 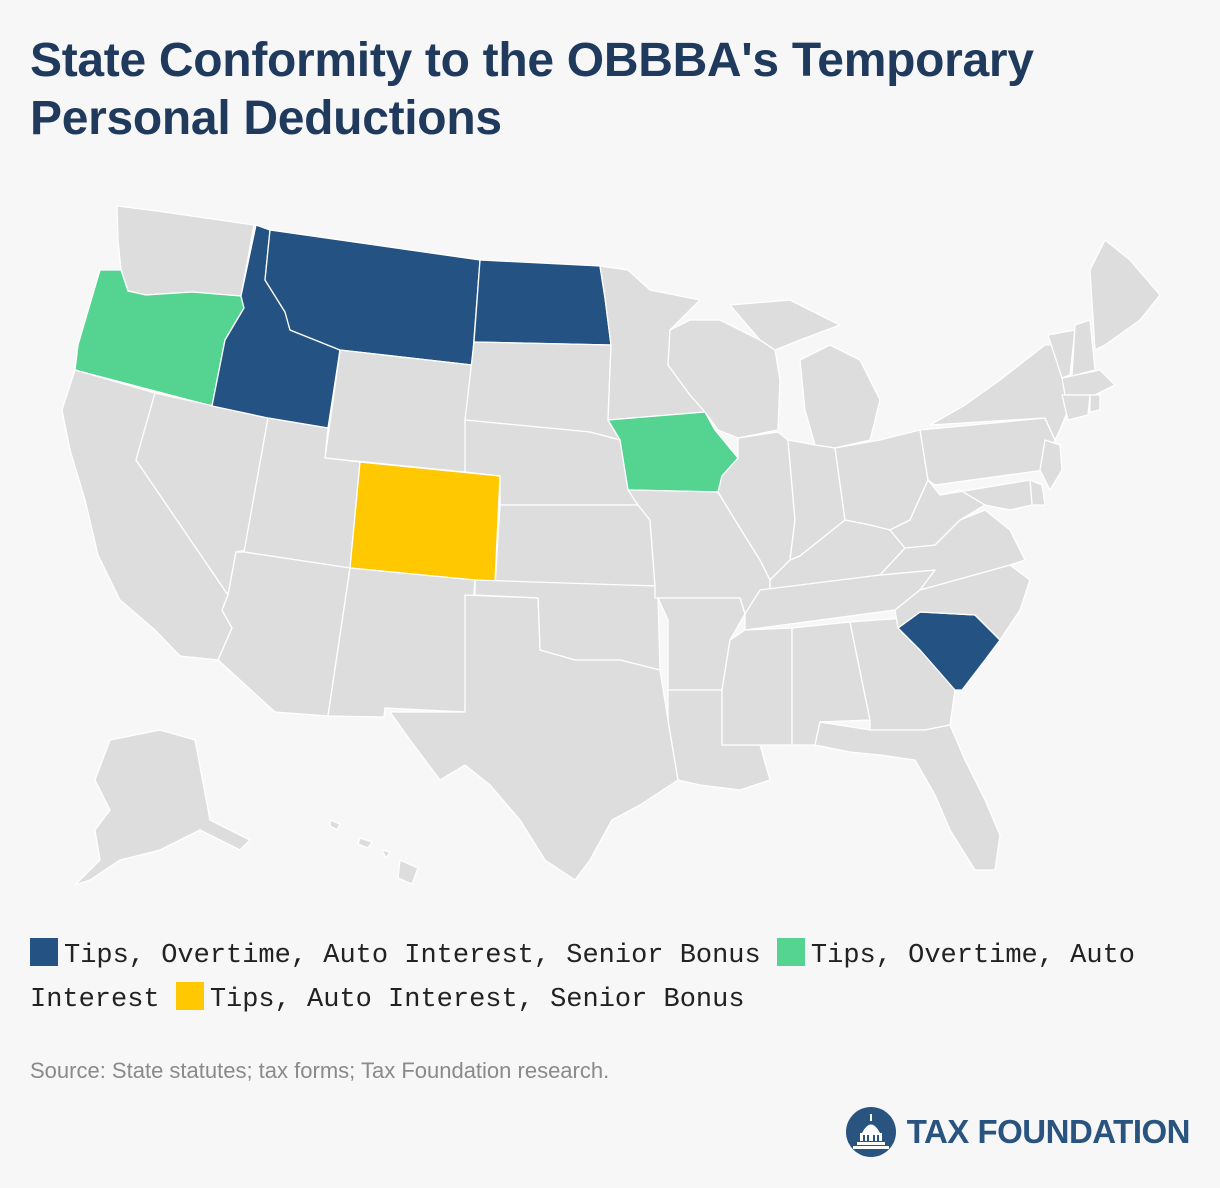 I want to click on state-maine, so click(x=1125, y=295).